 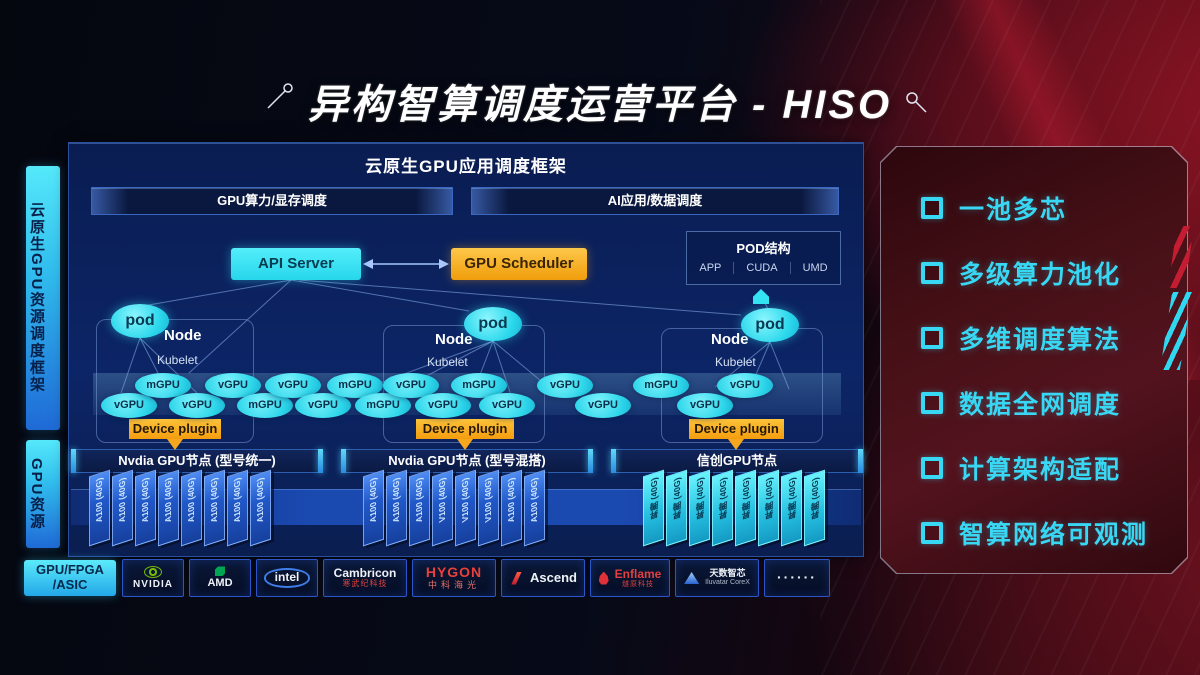 What do you see at coordinates (1040, 405) in the screenshot?
I see `feature-label: 数据全网调度` at bounding box center [1040, 405].